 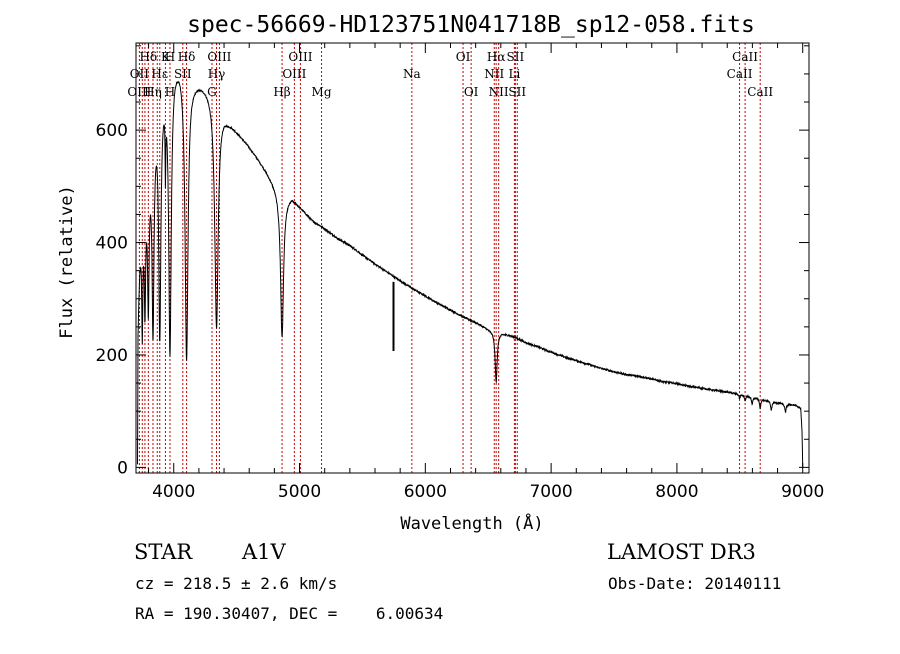 I want to click on line-label: Na, so click(x=412, y=74).